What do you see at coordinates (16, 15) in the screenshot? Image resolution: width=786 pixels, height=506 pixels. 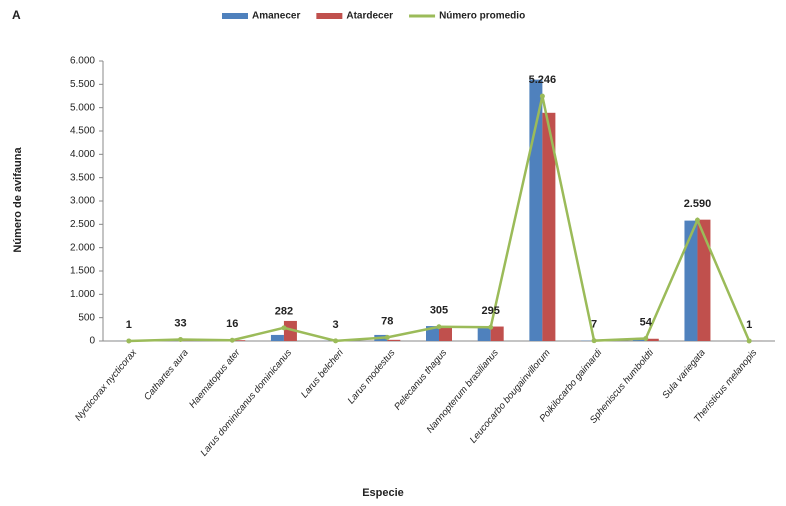 I see `panel-label: A` at bounding box center [16, 15].